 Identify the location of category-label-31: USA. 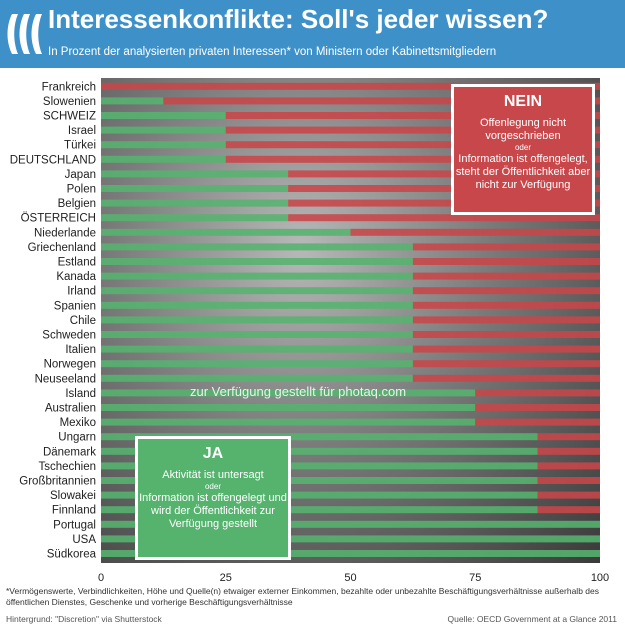
(84, 540).